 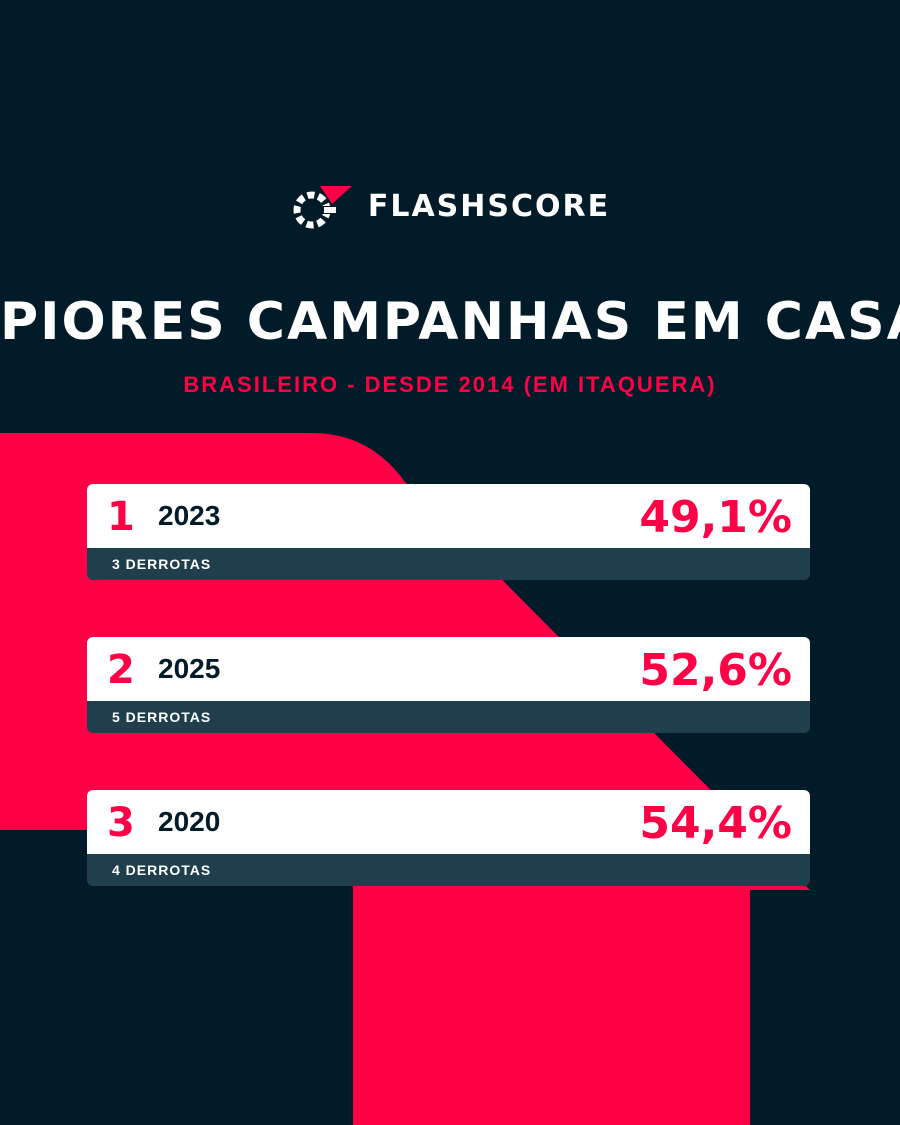 I want to click on ranking-row-2: 2 2025 52,6% 5 DERROTAS, so click(x=448, y=685).